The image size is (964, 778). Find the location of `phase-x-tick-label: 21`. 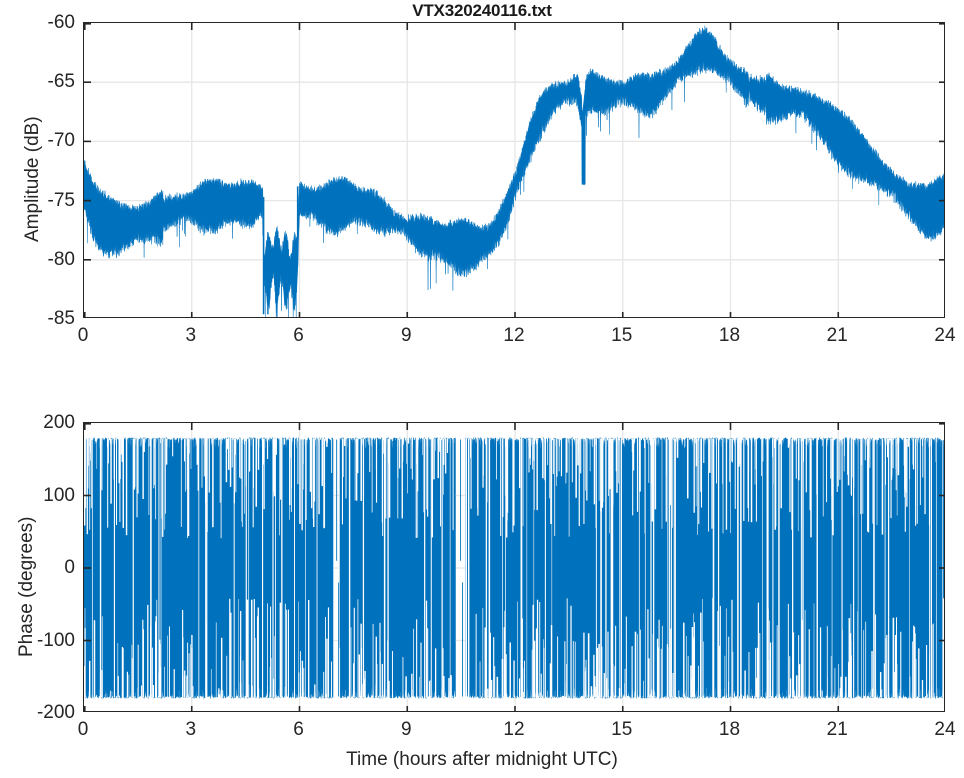

phase-x-tick-label: 21 is located at coordinates (837, 729).